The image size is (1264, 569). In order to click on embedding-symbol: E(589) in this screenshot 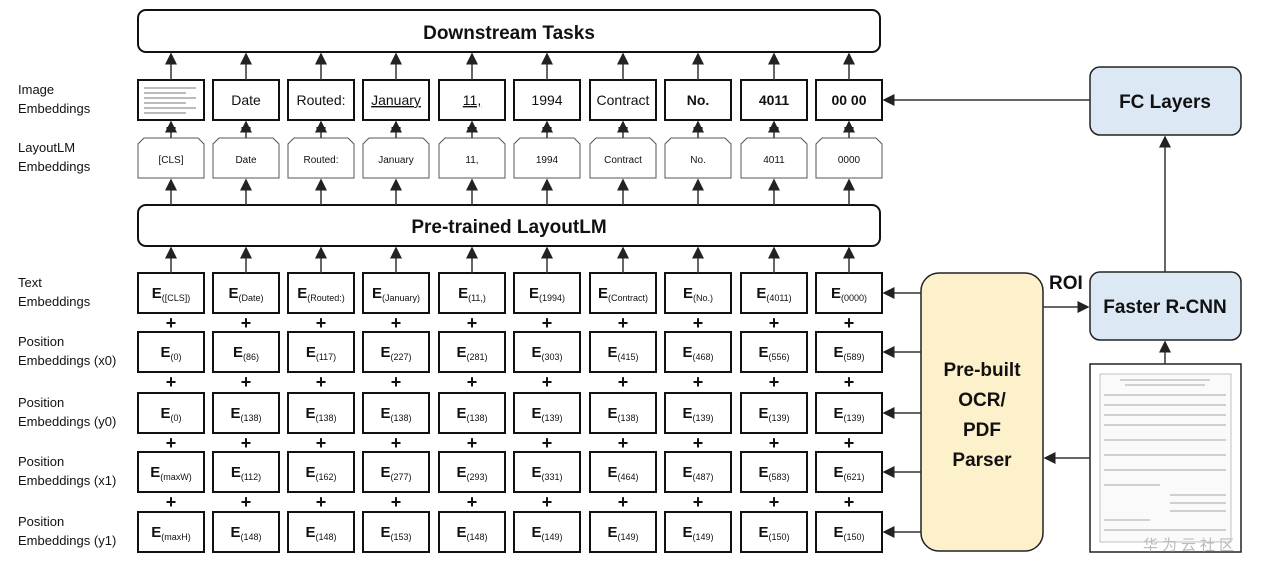, I will do `click(848, 353)`.